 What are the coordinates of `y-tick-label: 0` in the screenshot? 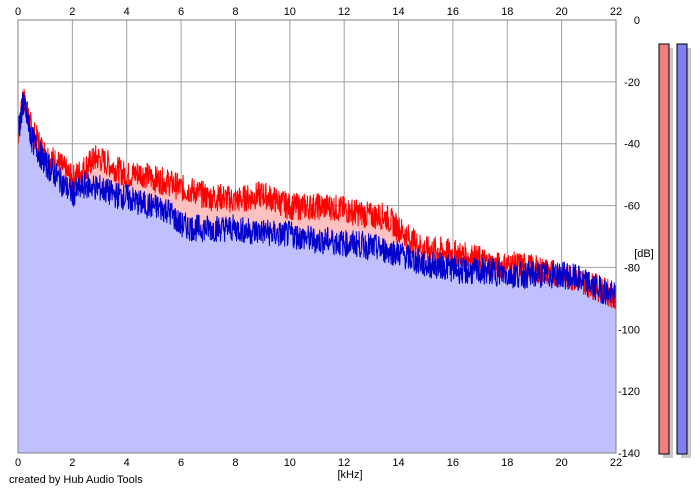 It's located at (637, 21).